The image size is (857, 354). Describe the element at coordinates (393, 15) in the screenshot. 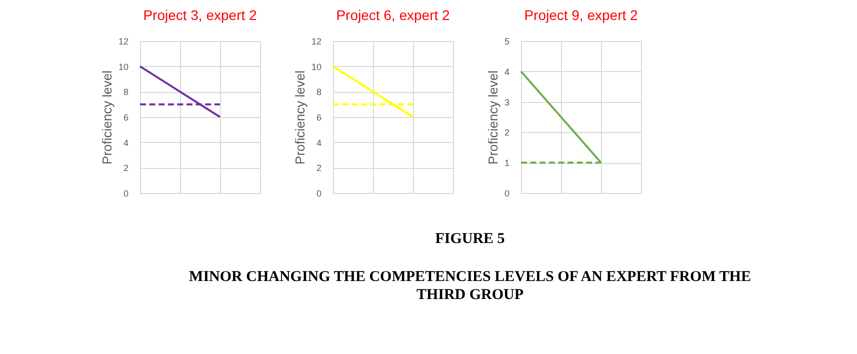

I see `chart-title: Project 6, expert 2` at that location.